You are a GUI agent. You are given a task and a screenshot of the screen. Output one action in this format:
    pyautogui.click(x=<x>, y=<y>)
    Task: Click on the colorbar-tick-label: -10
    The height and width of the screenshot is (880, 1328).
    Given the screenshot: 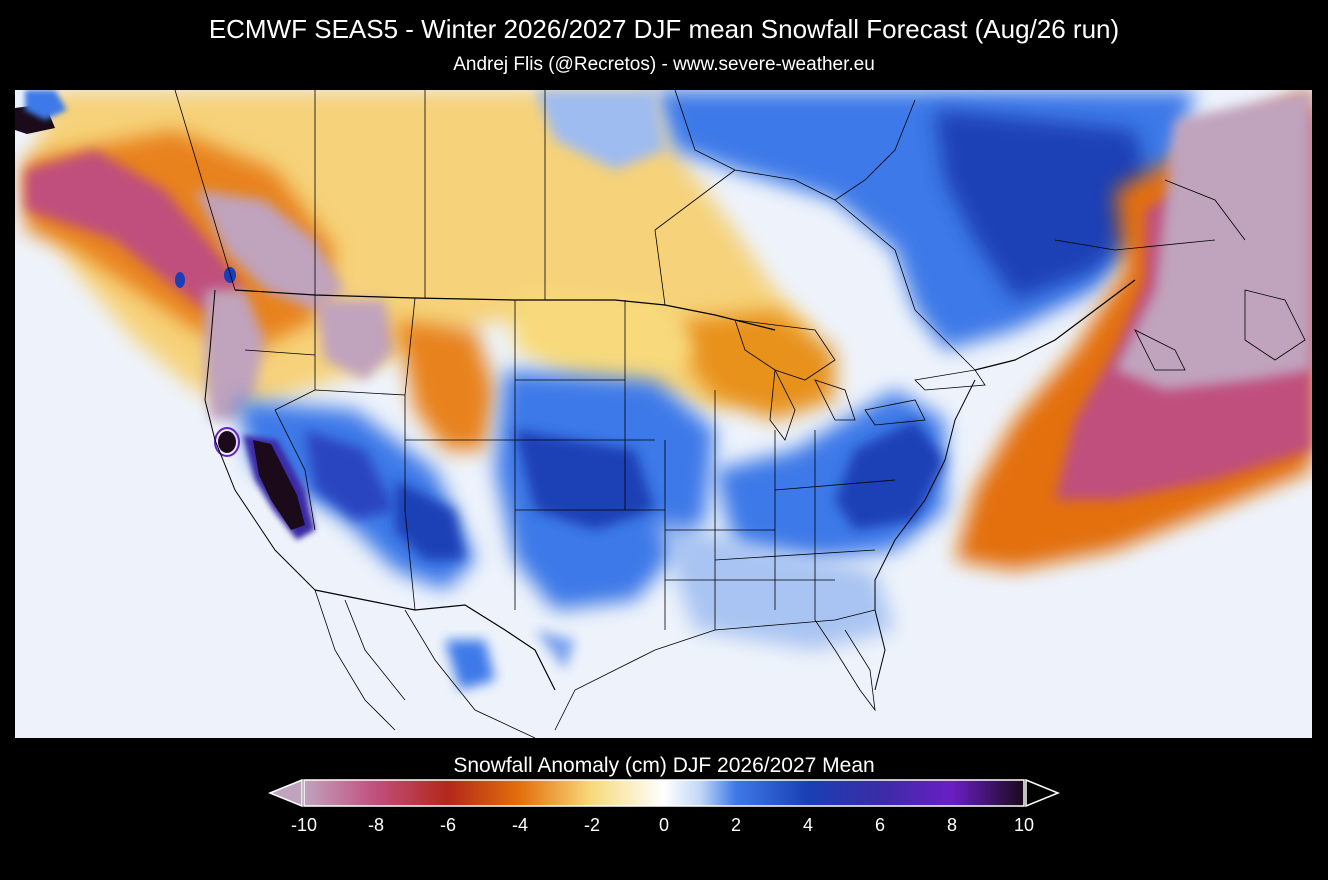 What is the action you would take?
    pyautogui.click(x=303, y=825)
    